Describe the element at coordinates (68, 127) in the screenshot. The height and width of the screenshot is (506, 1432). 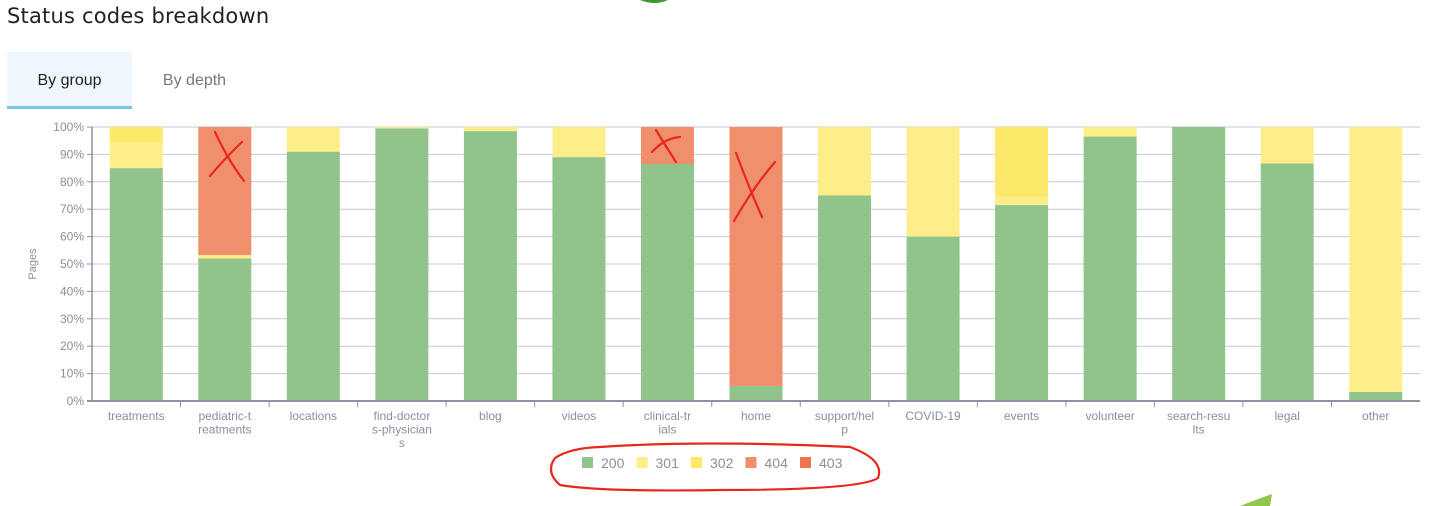
I see `y-tick-label: 100%` at that location.